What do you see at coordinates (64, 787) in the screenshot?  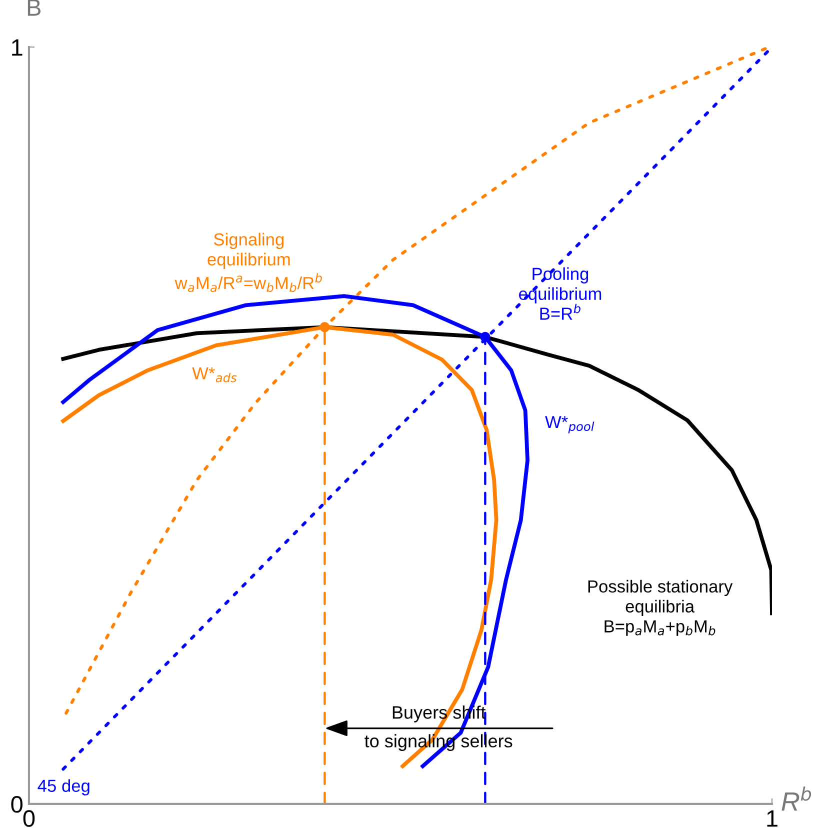 I see `annotation: 45 deg` at bounding box center [64, 787].